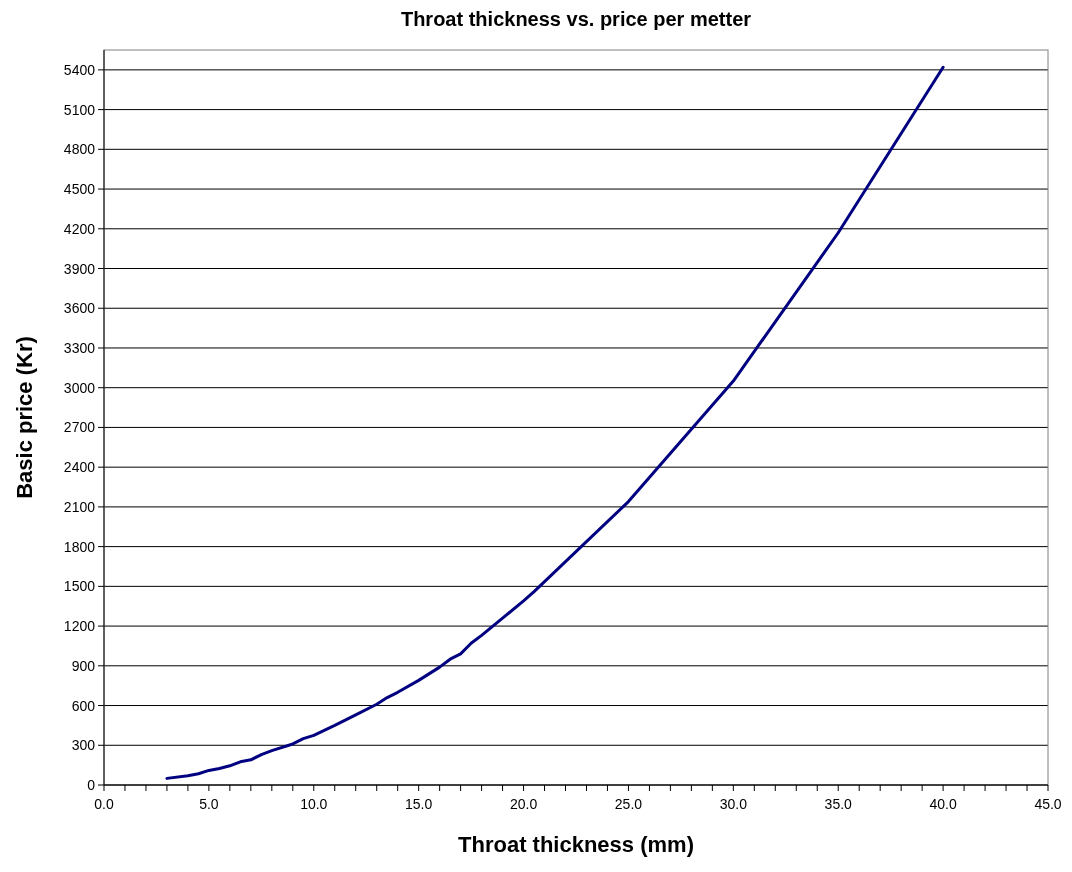 Image resolution: width=1072 pixels, height=872 pixels. Describe the element at coordinates (79, 506) in the screenshot. I see `y-tick-label: 2100` at that location.